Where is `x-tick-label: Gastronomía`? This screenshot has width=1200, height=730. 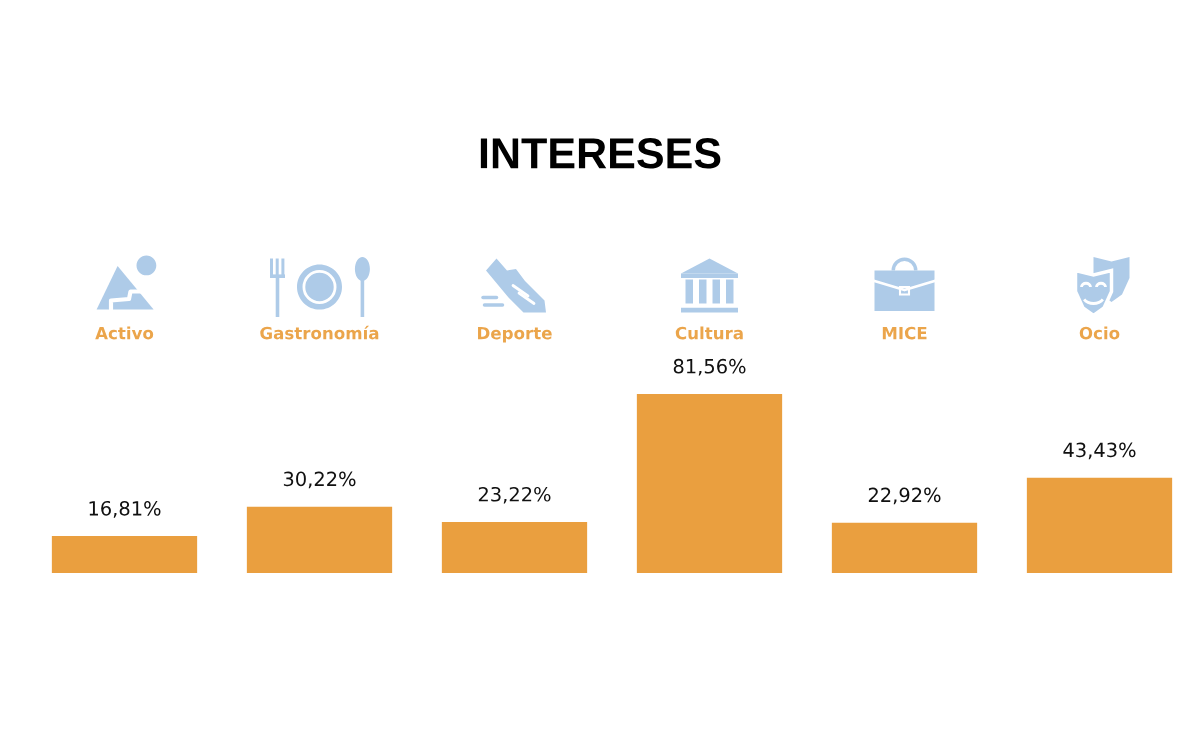
x-tick-label: Gastronomía is located at coordinates (319, 332).